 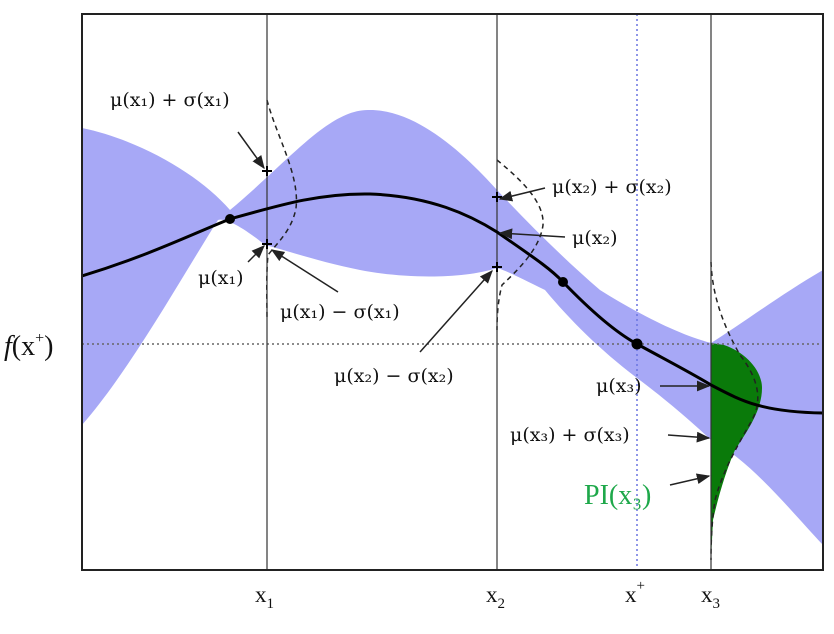 What do you see at coordinates (28, 346) in the screenshot?
I see `y-label-f-xplus: f(x+)` at bounding box center [28, 346].